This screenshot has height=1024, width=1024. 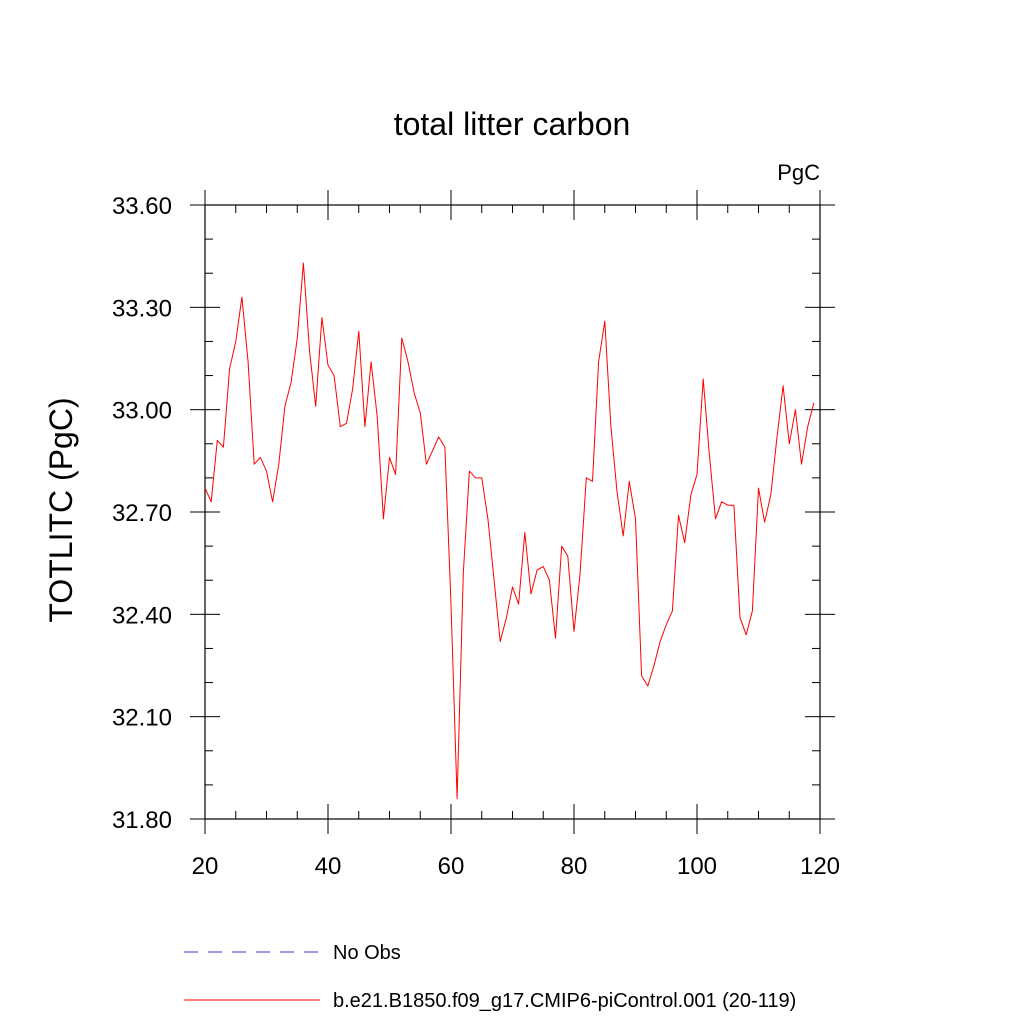 I want to click on x-tick-label: 20, so click(x=205, y=866).